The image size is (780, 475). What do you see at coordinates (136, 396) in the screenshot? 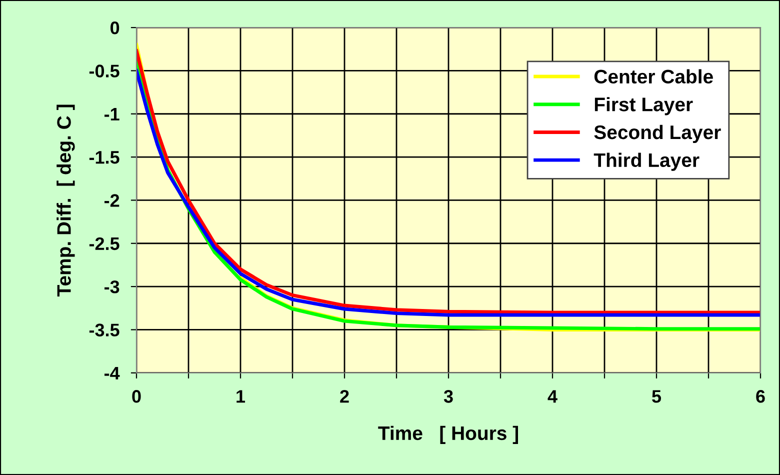
I see `x-tick-label: 0` at bounding box center [136, 396].